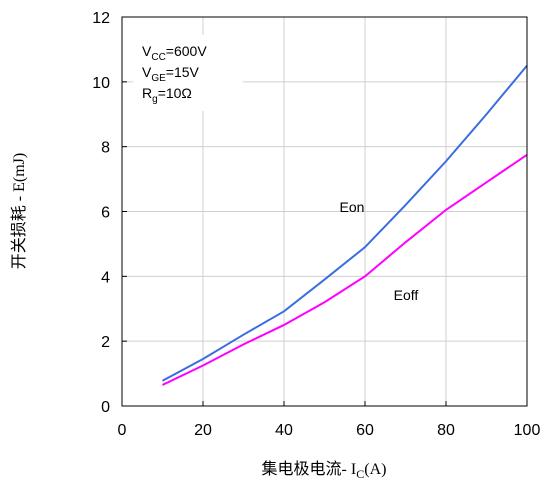 The height and width of the screenshot is (489, 548). Describe the element at coordinates (527, 430) in the screenshot. I see `x-tick-label: 100` at that location.